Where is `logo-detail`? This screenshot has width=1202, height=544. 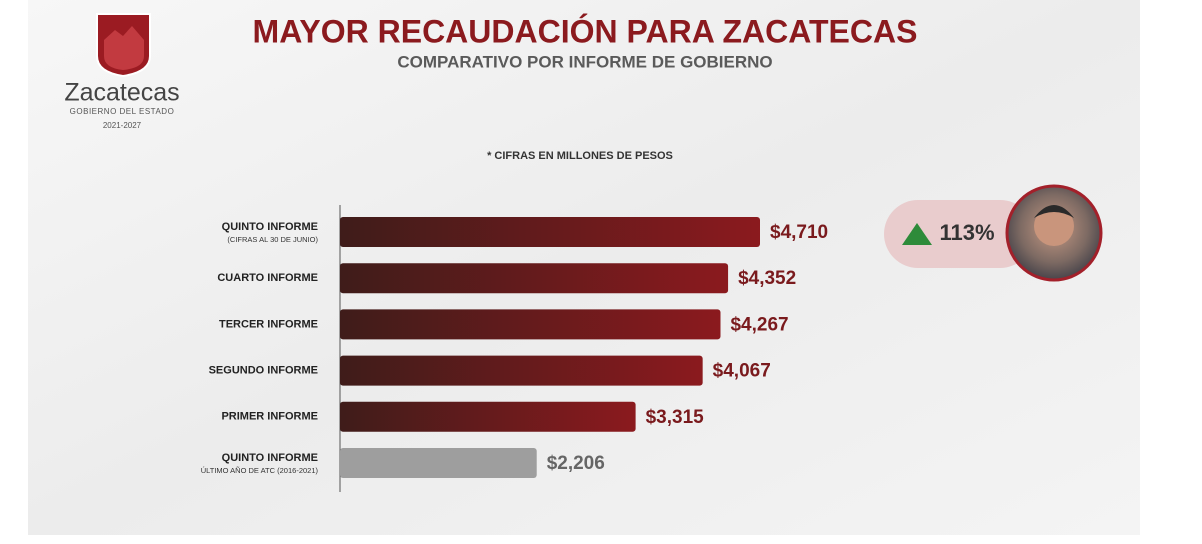 logo-detail is located at coordinates (124, 48).